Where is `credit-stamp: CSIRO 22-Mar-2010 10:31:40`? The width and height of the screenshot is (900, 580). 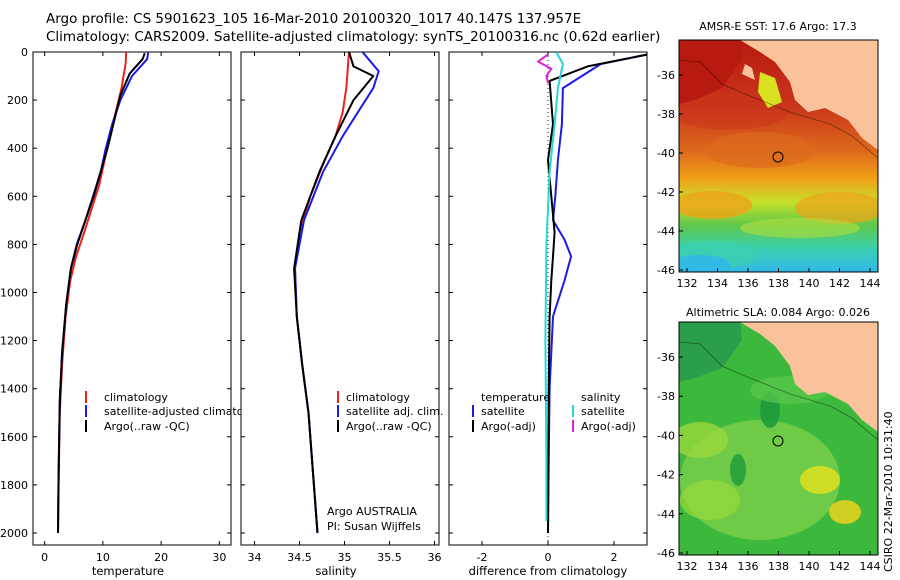
credit-stamp: CSIRO 22-Mar-2010 10:31:40 is located at coordinates (888, 491).